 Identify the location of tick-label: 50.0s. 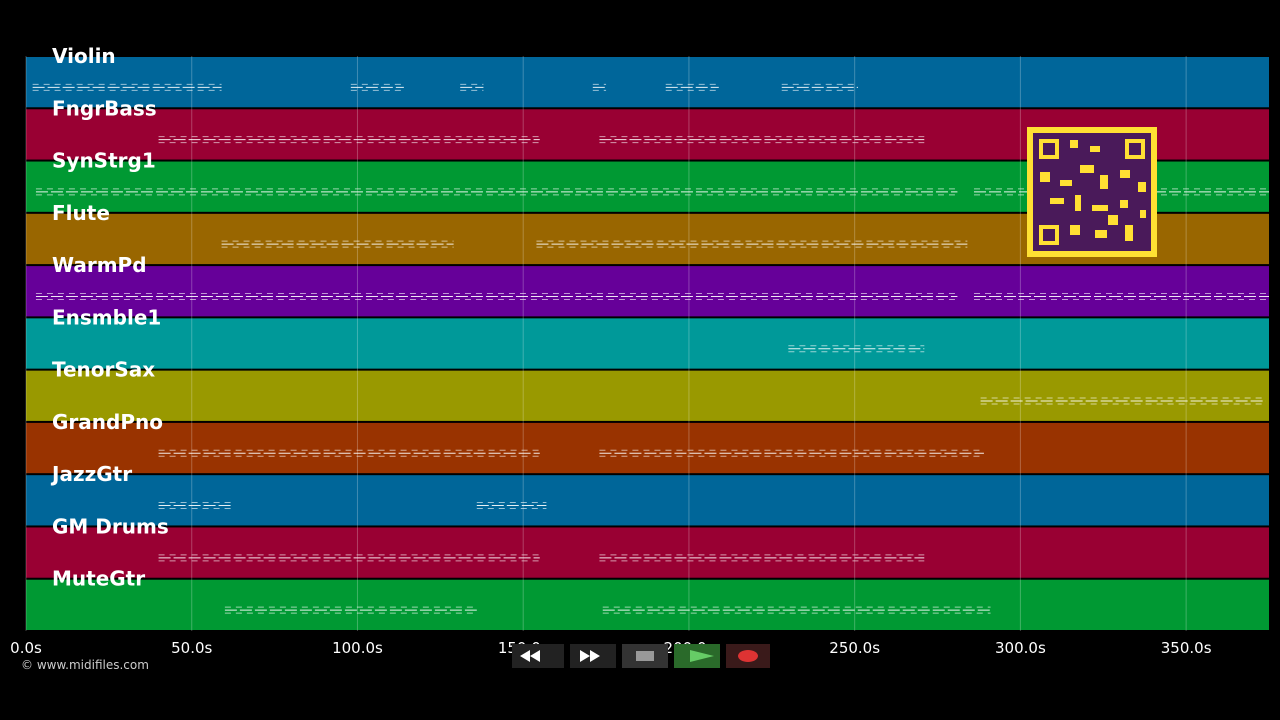
(191, 648).